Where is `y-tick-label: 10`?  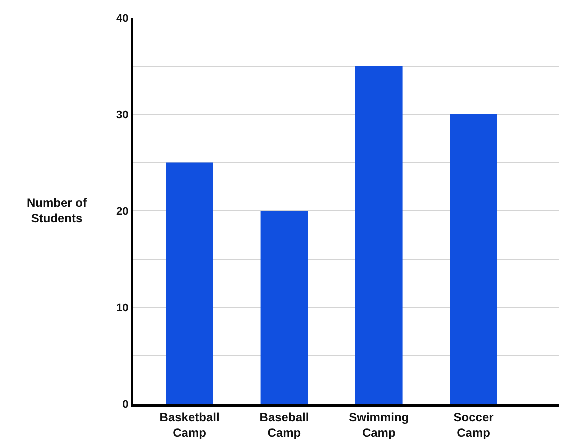 y-tick-label: 10 is located at coordinates (122, 308).